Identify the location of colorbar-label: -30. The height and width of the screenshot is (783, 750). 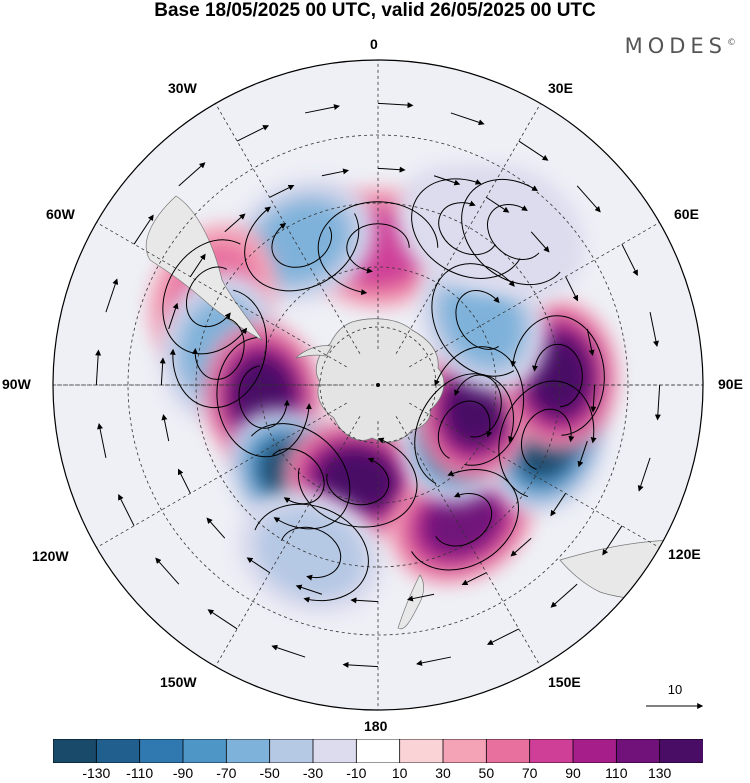
(313, 773).